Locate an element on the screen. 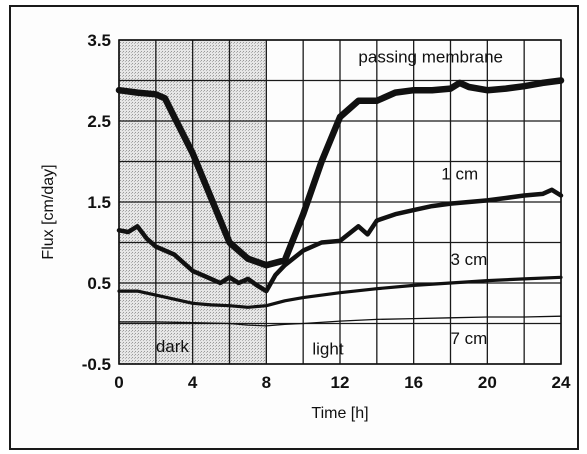 This screenshot has width=587, height=454. y-tick-label: -0.5 is located at coordinates (96, 364).